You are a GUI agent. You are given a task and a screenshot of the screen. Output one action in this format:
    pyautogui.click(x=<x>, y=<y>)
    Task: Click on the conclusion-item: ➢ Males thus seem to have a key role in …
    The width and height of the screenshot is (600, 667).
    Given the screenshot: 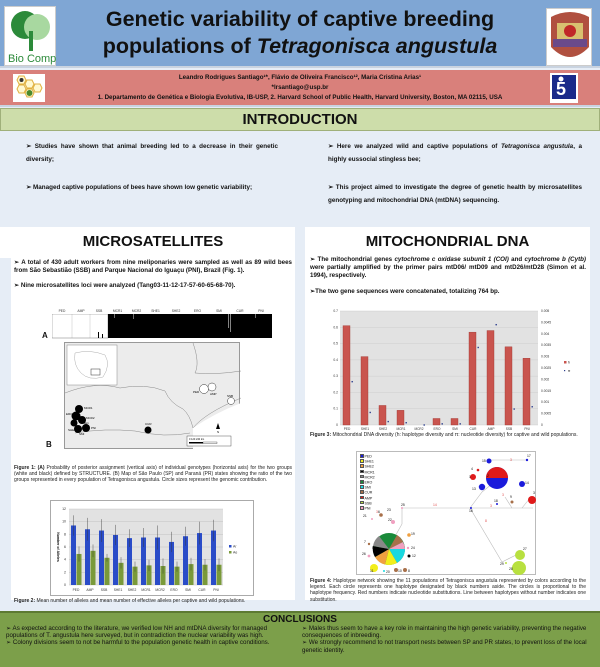 What is the action you would take?
    pyautogui.click(x=444, y=632)
    